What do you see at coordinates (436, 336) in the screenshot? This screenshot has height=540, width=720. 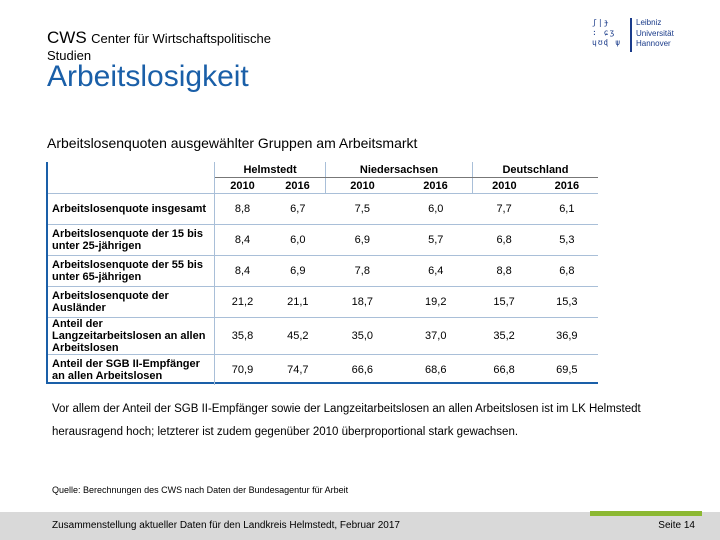 I see `table-cell: 37,0` at bounding box center [436, 336].